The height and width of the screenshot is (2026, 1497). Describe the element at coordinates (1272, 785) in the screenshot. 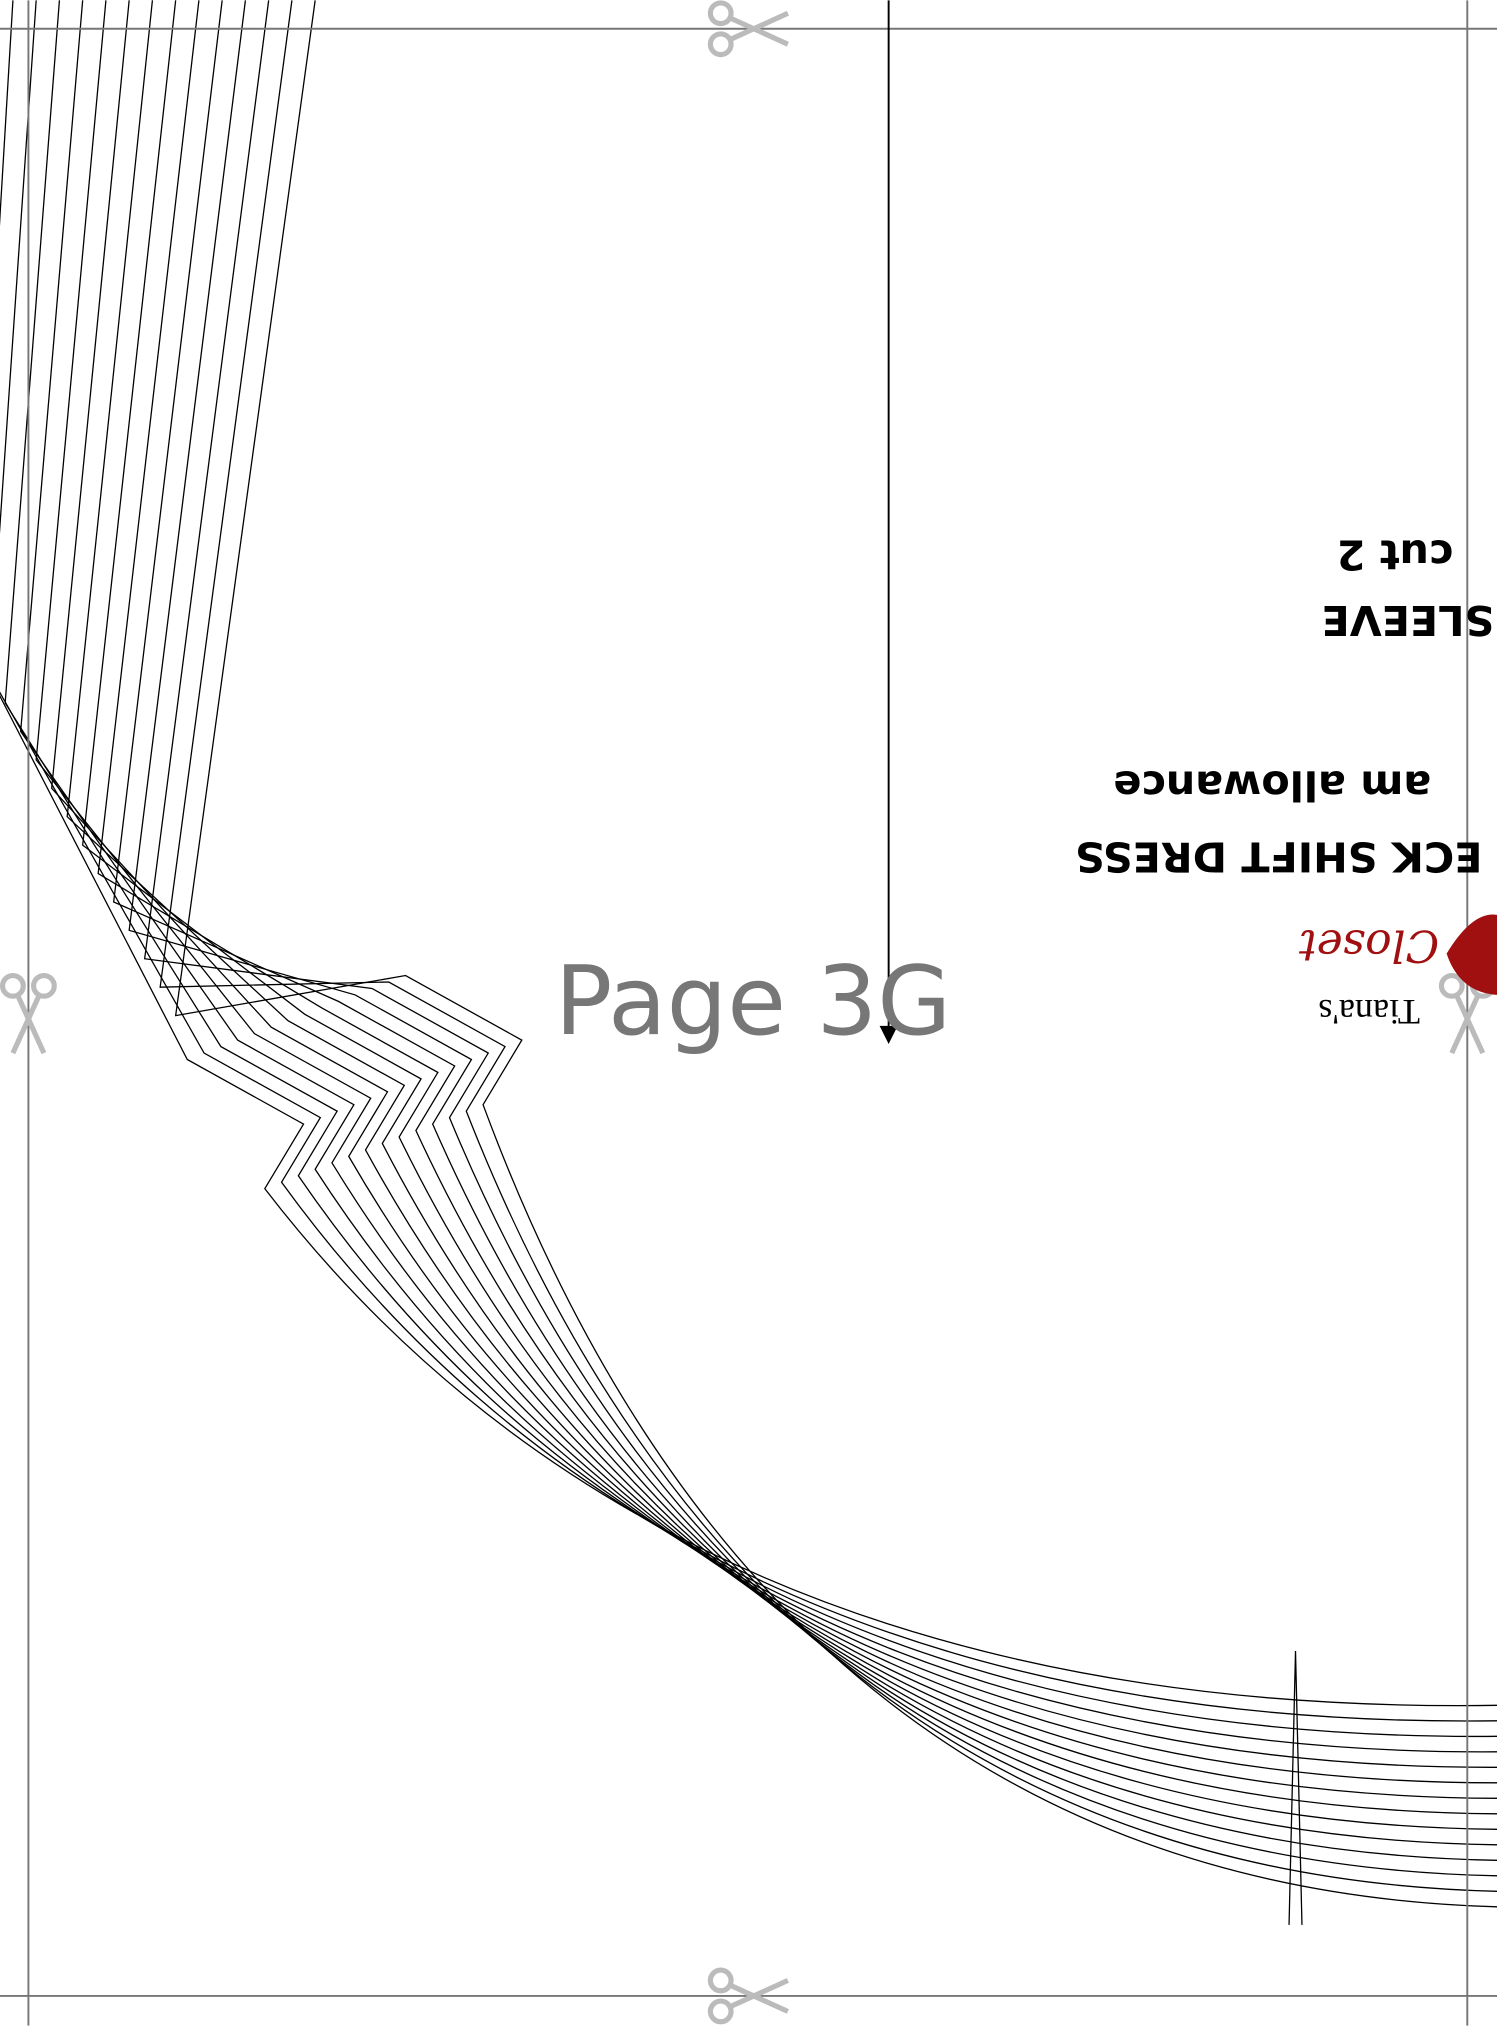

I see `seam-note: am allowance` at that location.